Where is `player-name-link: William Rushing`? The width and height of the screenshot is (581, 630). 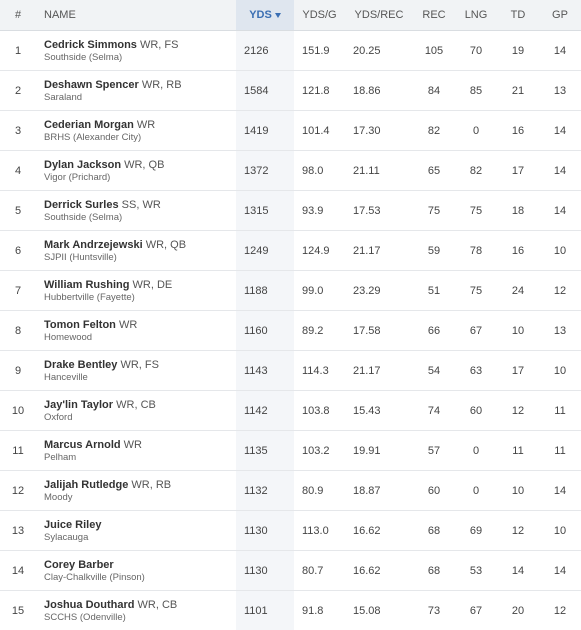 player-name-link: William Rushing is located at coordinates (86, 285).